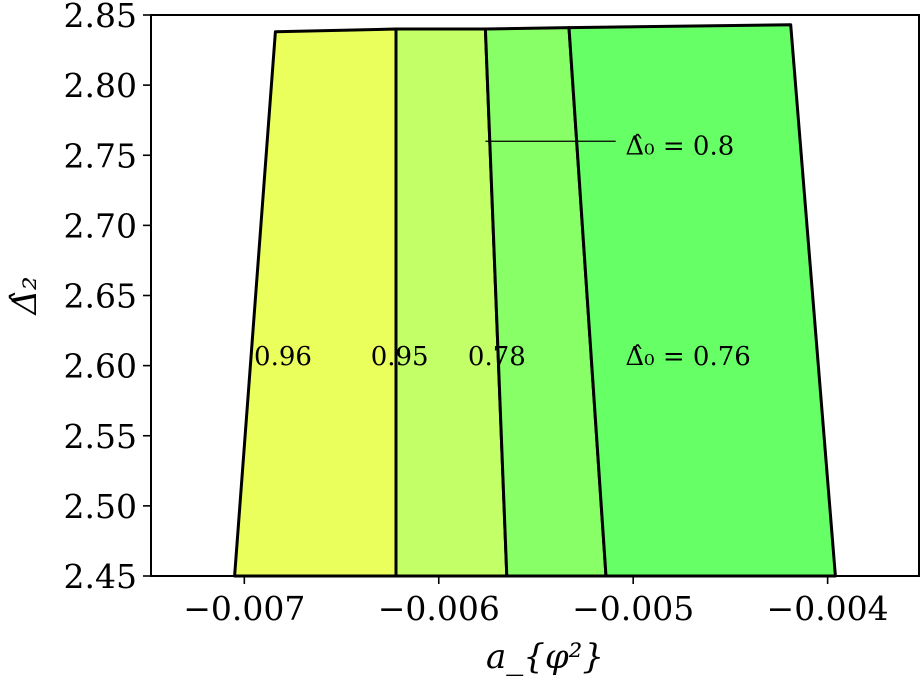  I want to click on x-tick-label: −0.006, so click(439, 608).